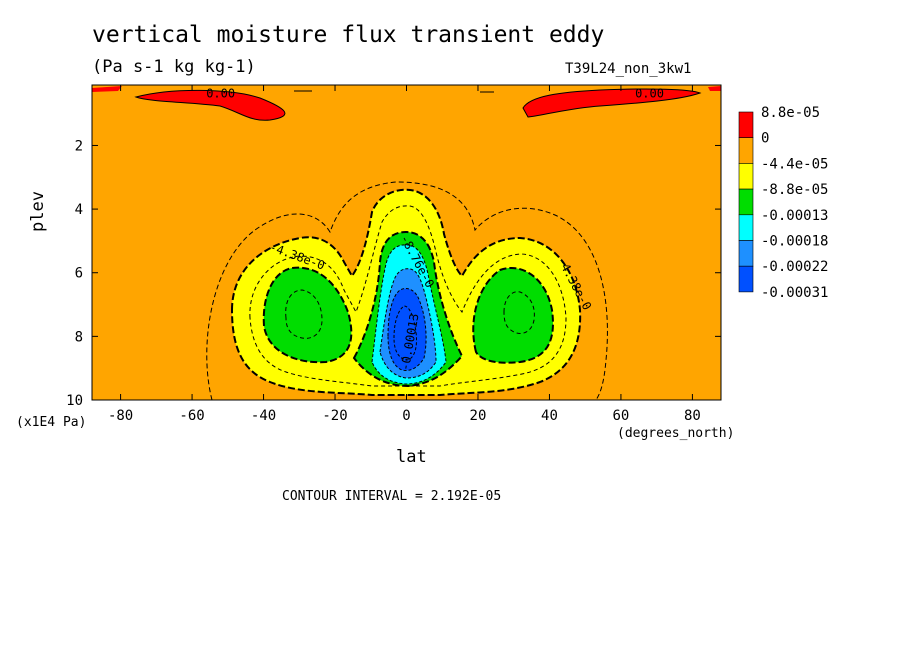 This screenshot has width=904, height=654. What do you see at coordinates (794, 190) in the screenshot?
I see `colorbar-label: -8.8e-05` at bounding box center [794, 190].